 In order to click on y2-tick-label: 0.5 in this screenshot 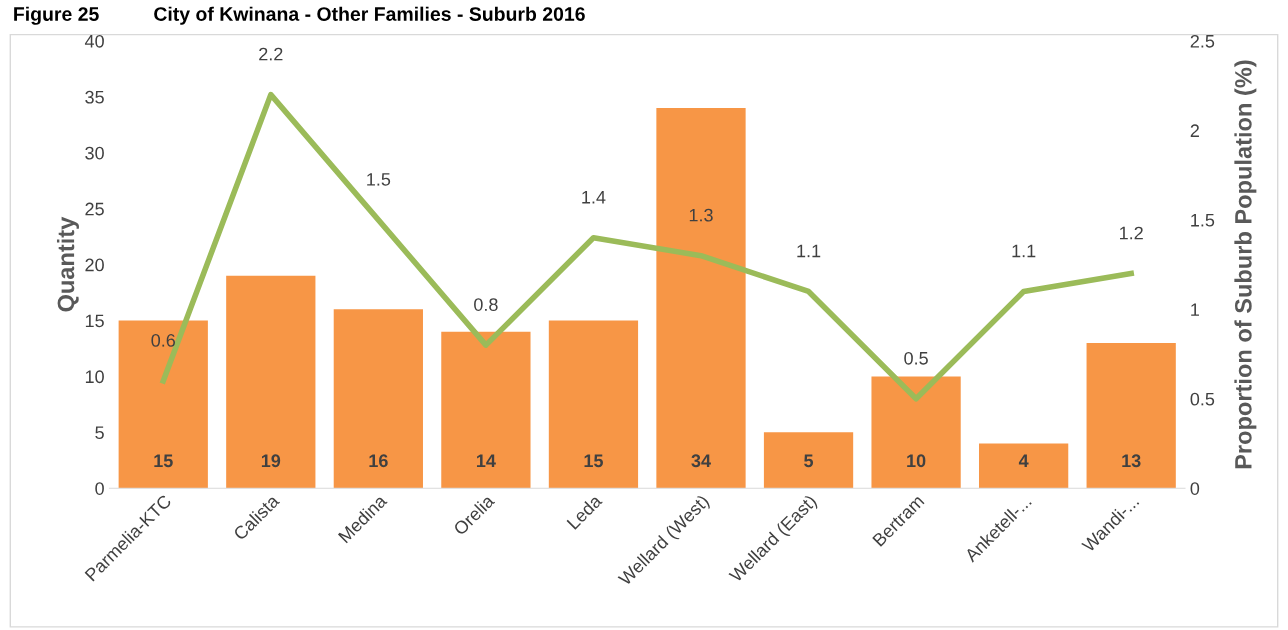, I will do `click(1202, 399)`.